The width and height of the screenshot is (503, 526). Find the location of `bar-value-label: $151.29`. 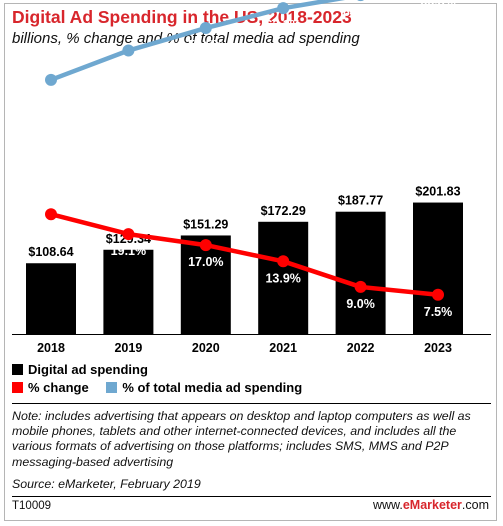

bar-value-label: $151.29 is located at coordinates (205, 224).